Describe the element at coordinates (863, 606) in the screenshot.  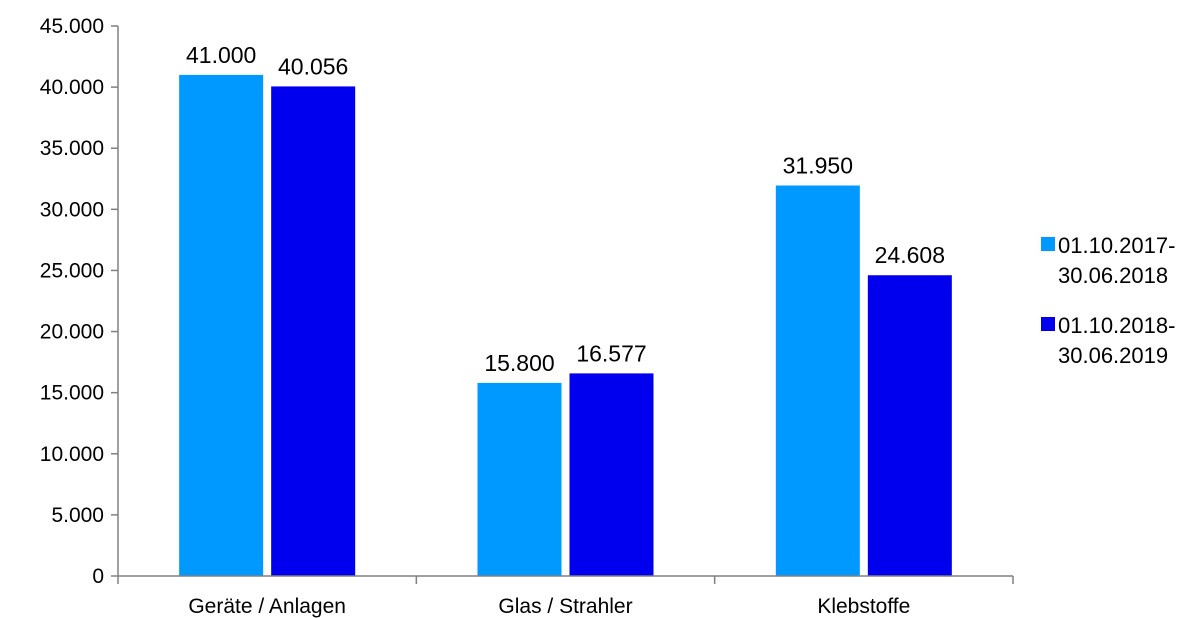
I see `x-category-label: Klebstoffe` at that location.